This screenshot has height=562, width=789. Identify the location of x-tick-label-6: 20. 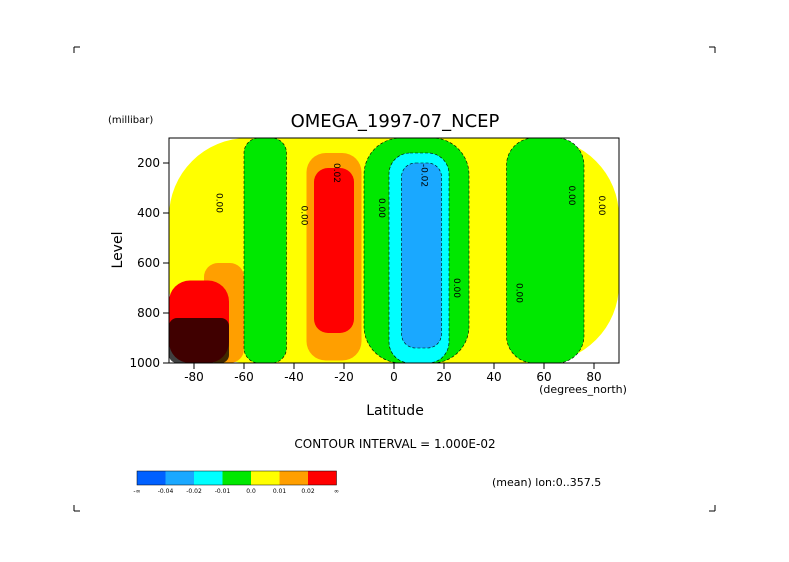
(443, 377).